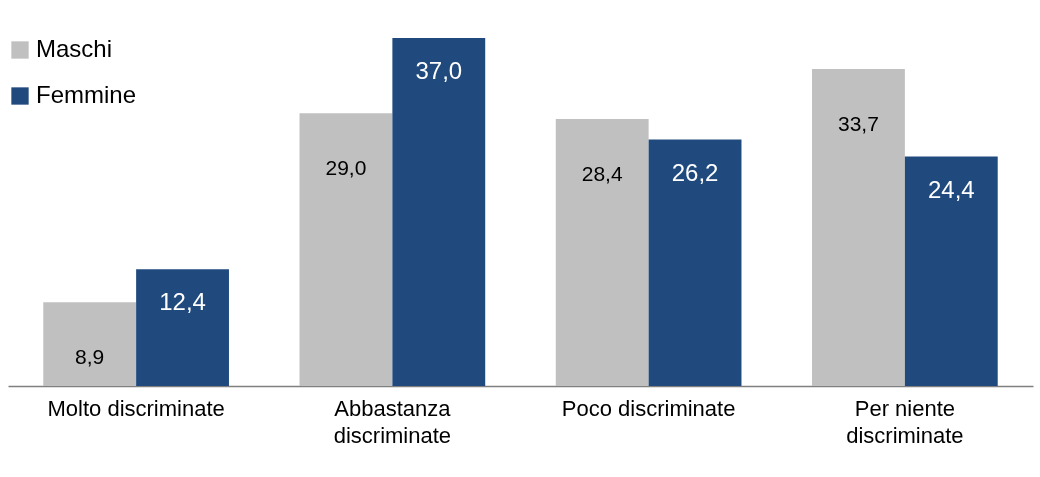 The image size is (1040, 477). What do you see at coordinates (439, 70) in the screenshot?
I see `data-label: 37,0` at bounding box center [439, 70].